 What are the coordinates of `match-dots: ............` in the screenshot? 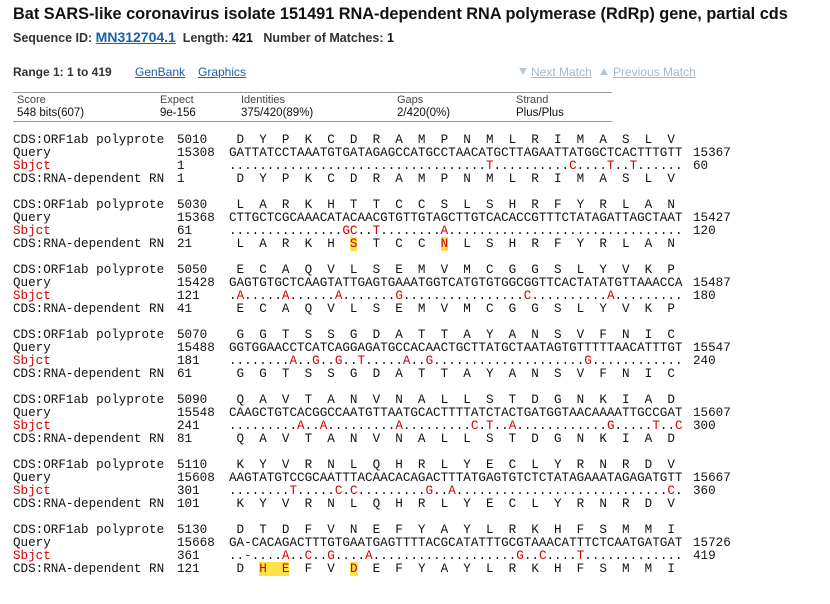 It's located at (637, 361).